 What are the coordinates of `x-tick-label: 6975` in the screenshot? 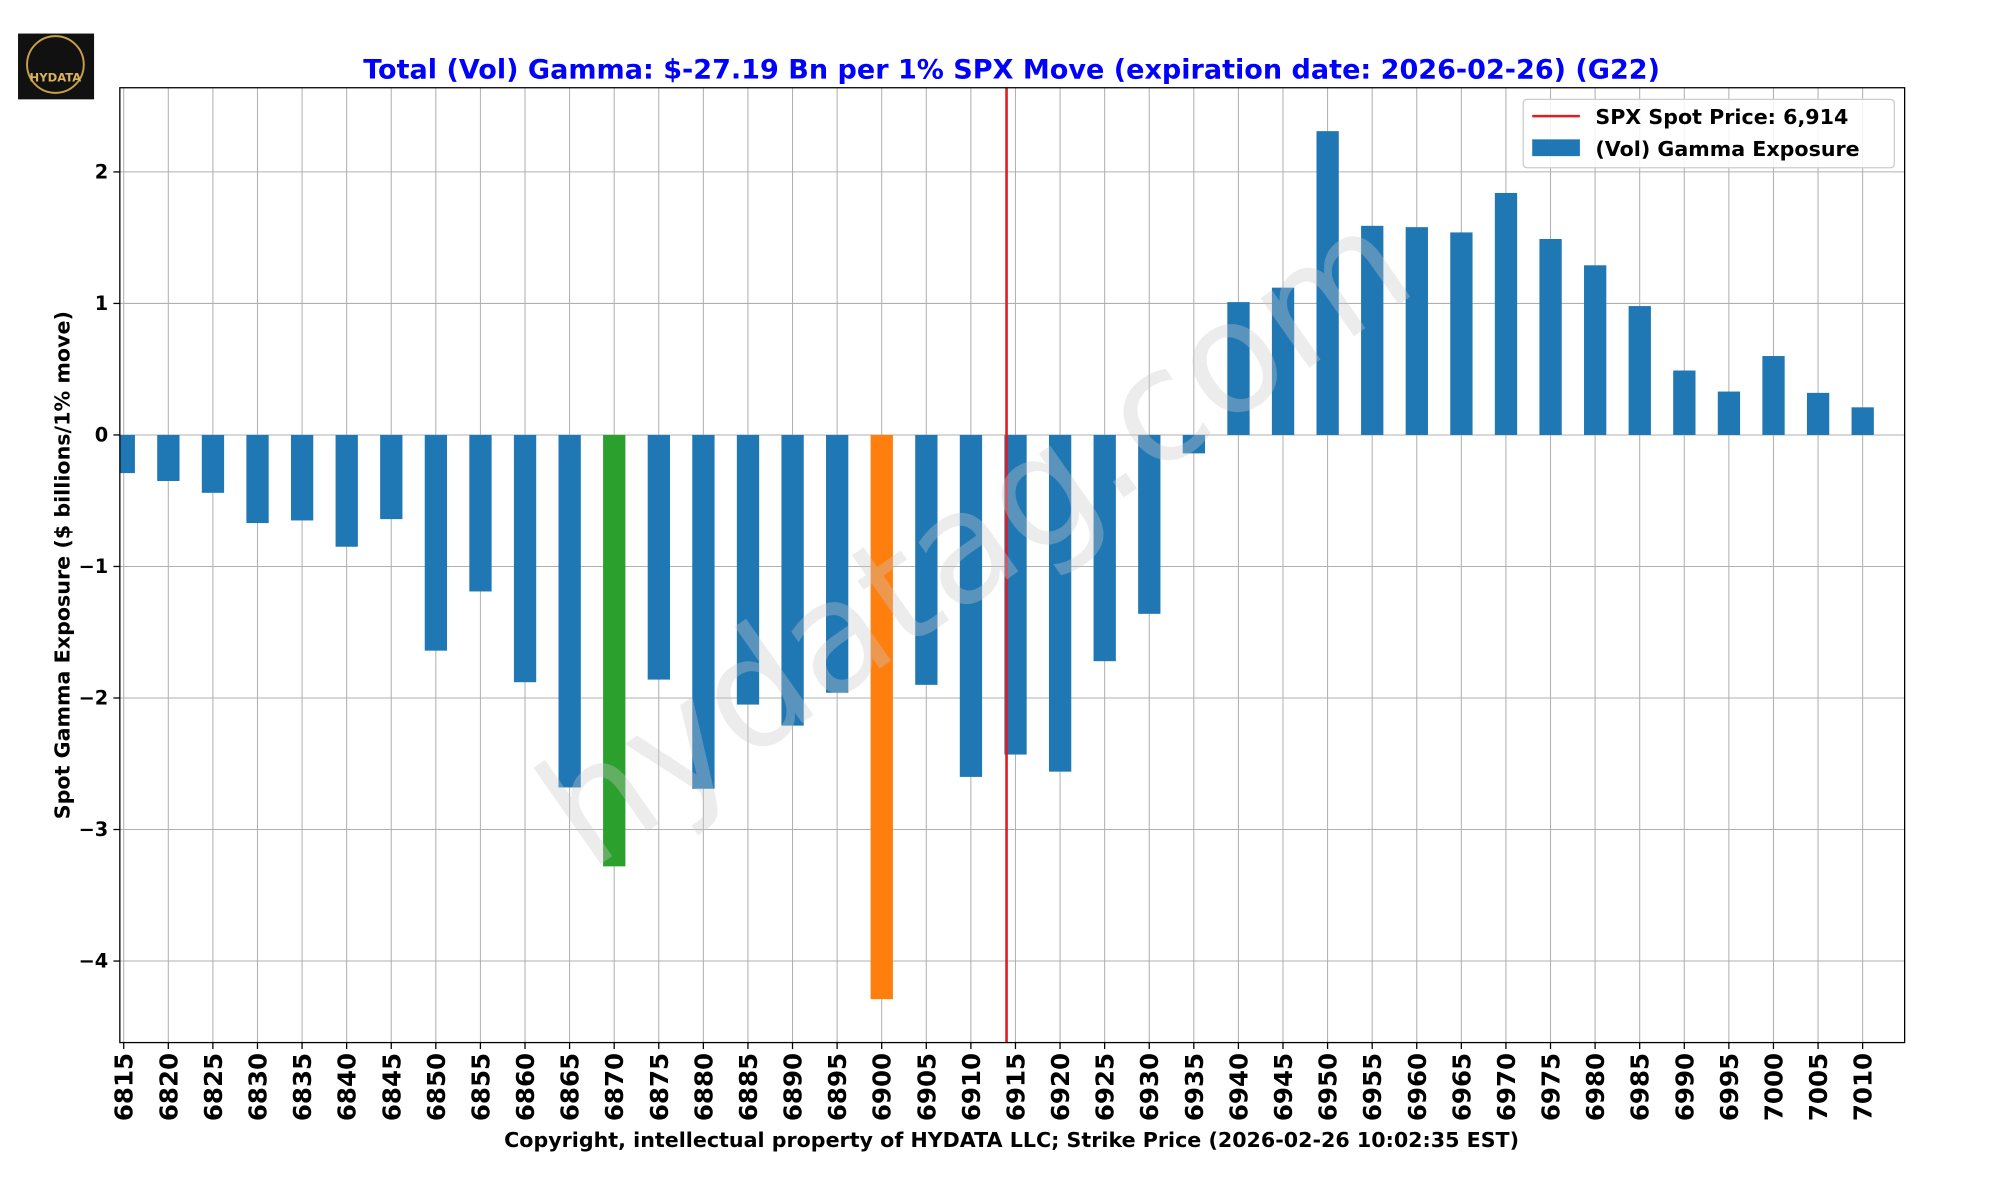 It's located at (1551, 1087).